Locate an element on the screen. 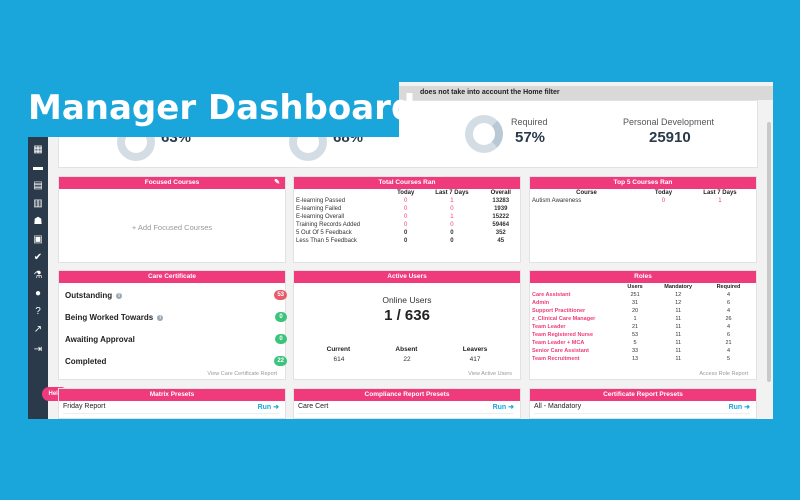 This screenshot has height=500, width=800. page-title: Manager Dashboard is located at coordinates (222, 108).